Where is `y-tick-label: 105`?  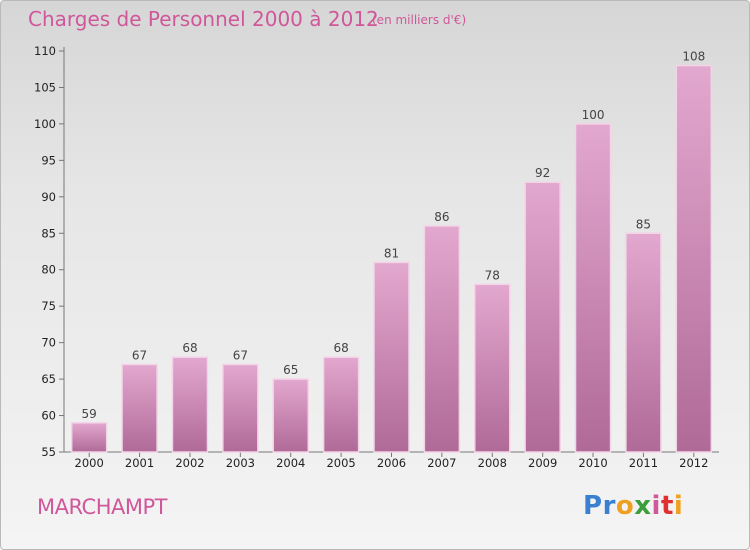
y-tick-label: 105 is located at coordinates (45, 87).